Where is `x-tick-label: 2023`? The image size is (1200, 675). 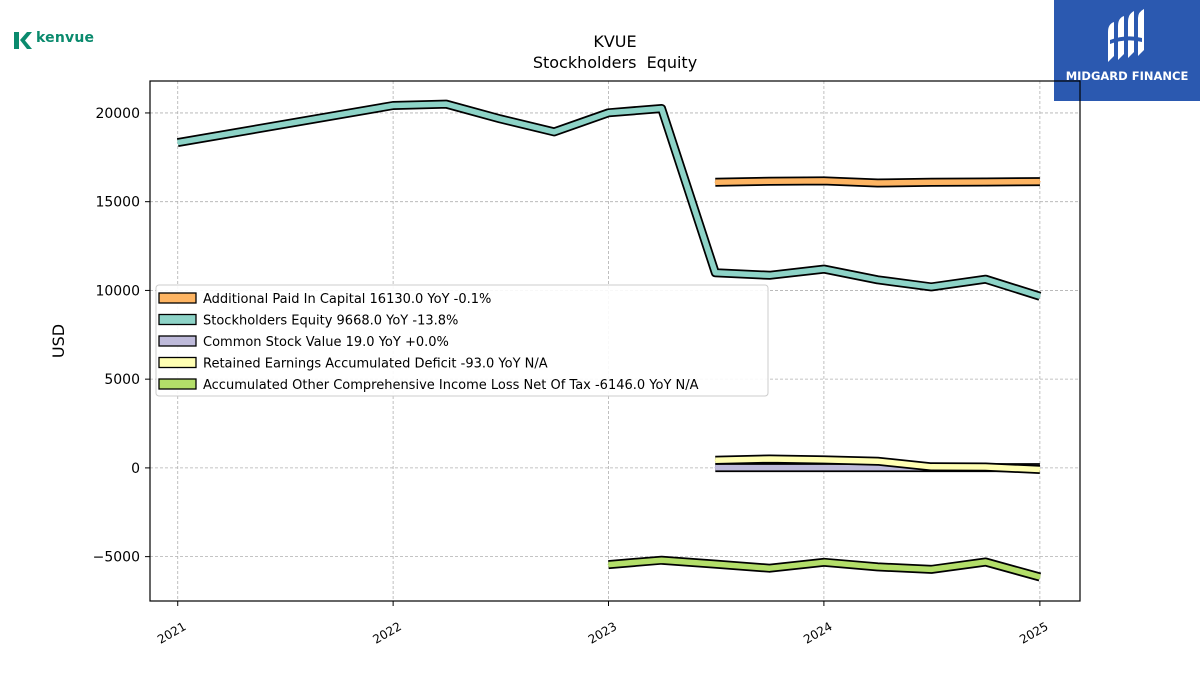 x-tick-label: 2023 is located at coordinates (602, 632).